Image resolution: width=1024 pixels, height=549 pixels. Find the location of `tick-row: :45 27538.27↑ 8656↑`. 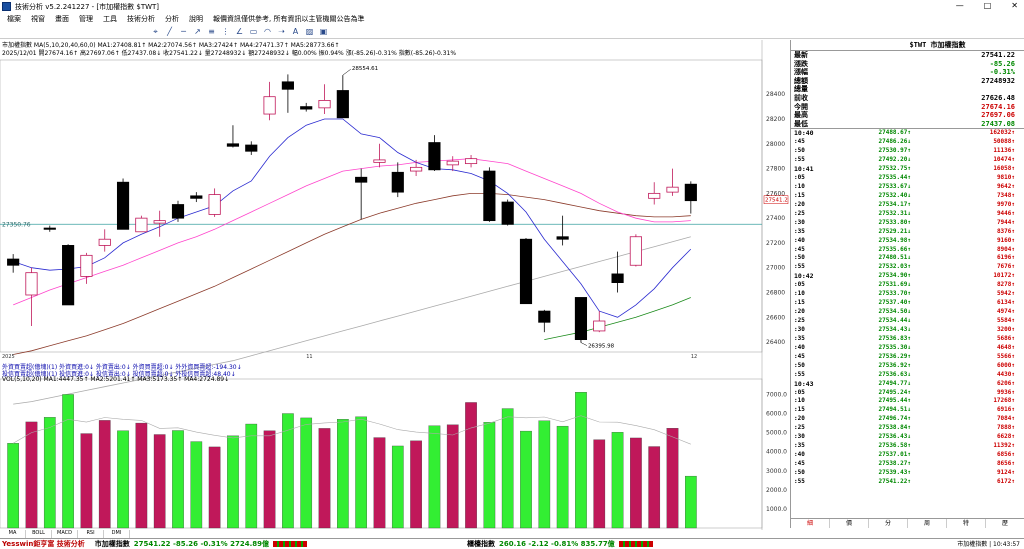

tick-row: :45 27538.27↑ 8656↑ is located at coordinates (907, 464).